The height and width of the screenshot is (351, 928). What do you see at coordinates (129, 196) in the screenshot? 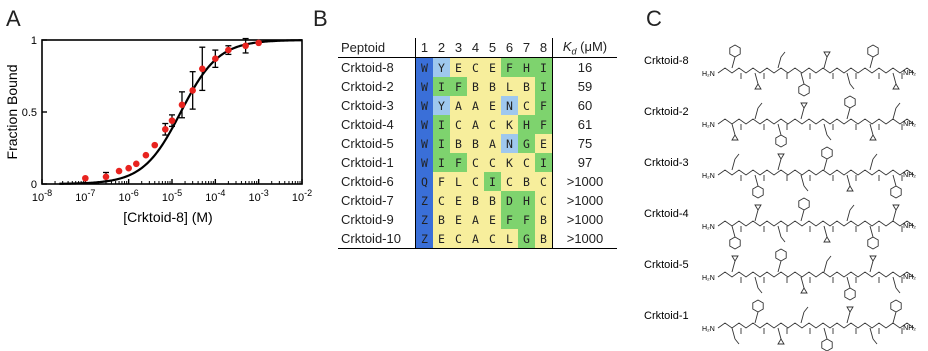
I see `x-tick-label: 10⁻⁶` at bounding box center [129, 196].